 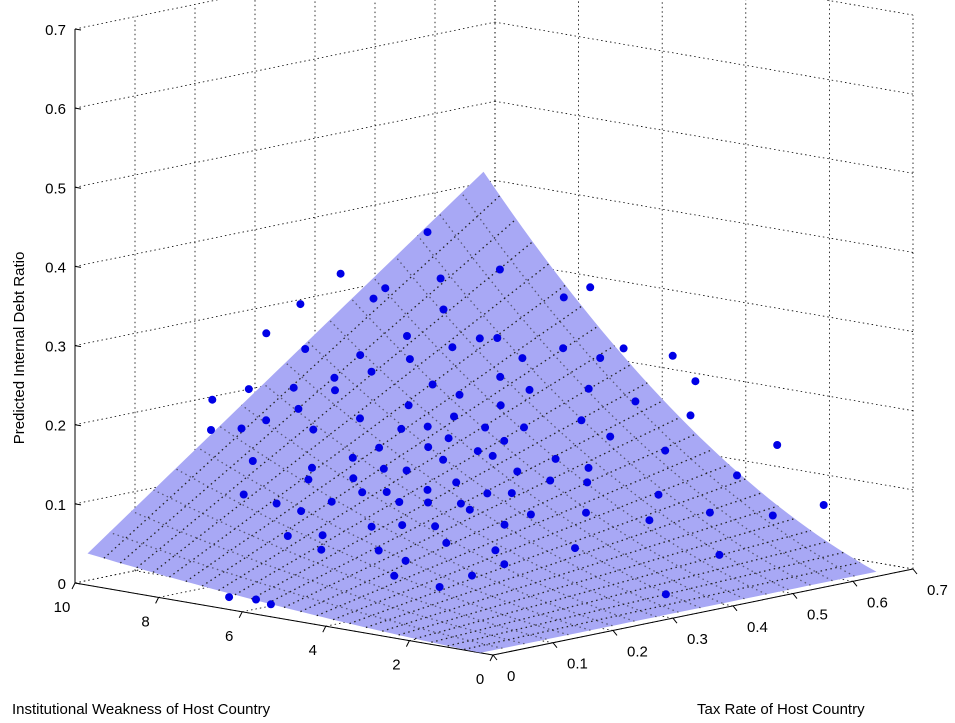 I want to click on x-tick-label: 0.2, so click(x=637, y=651).